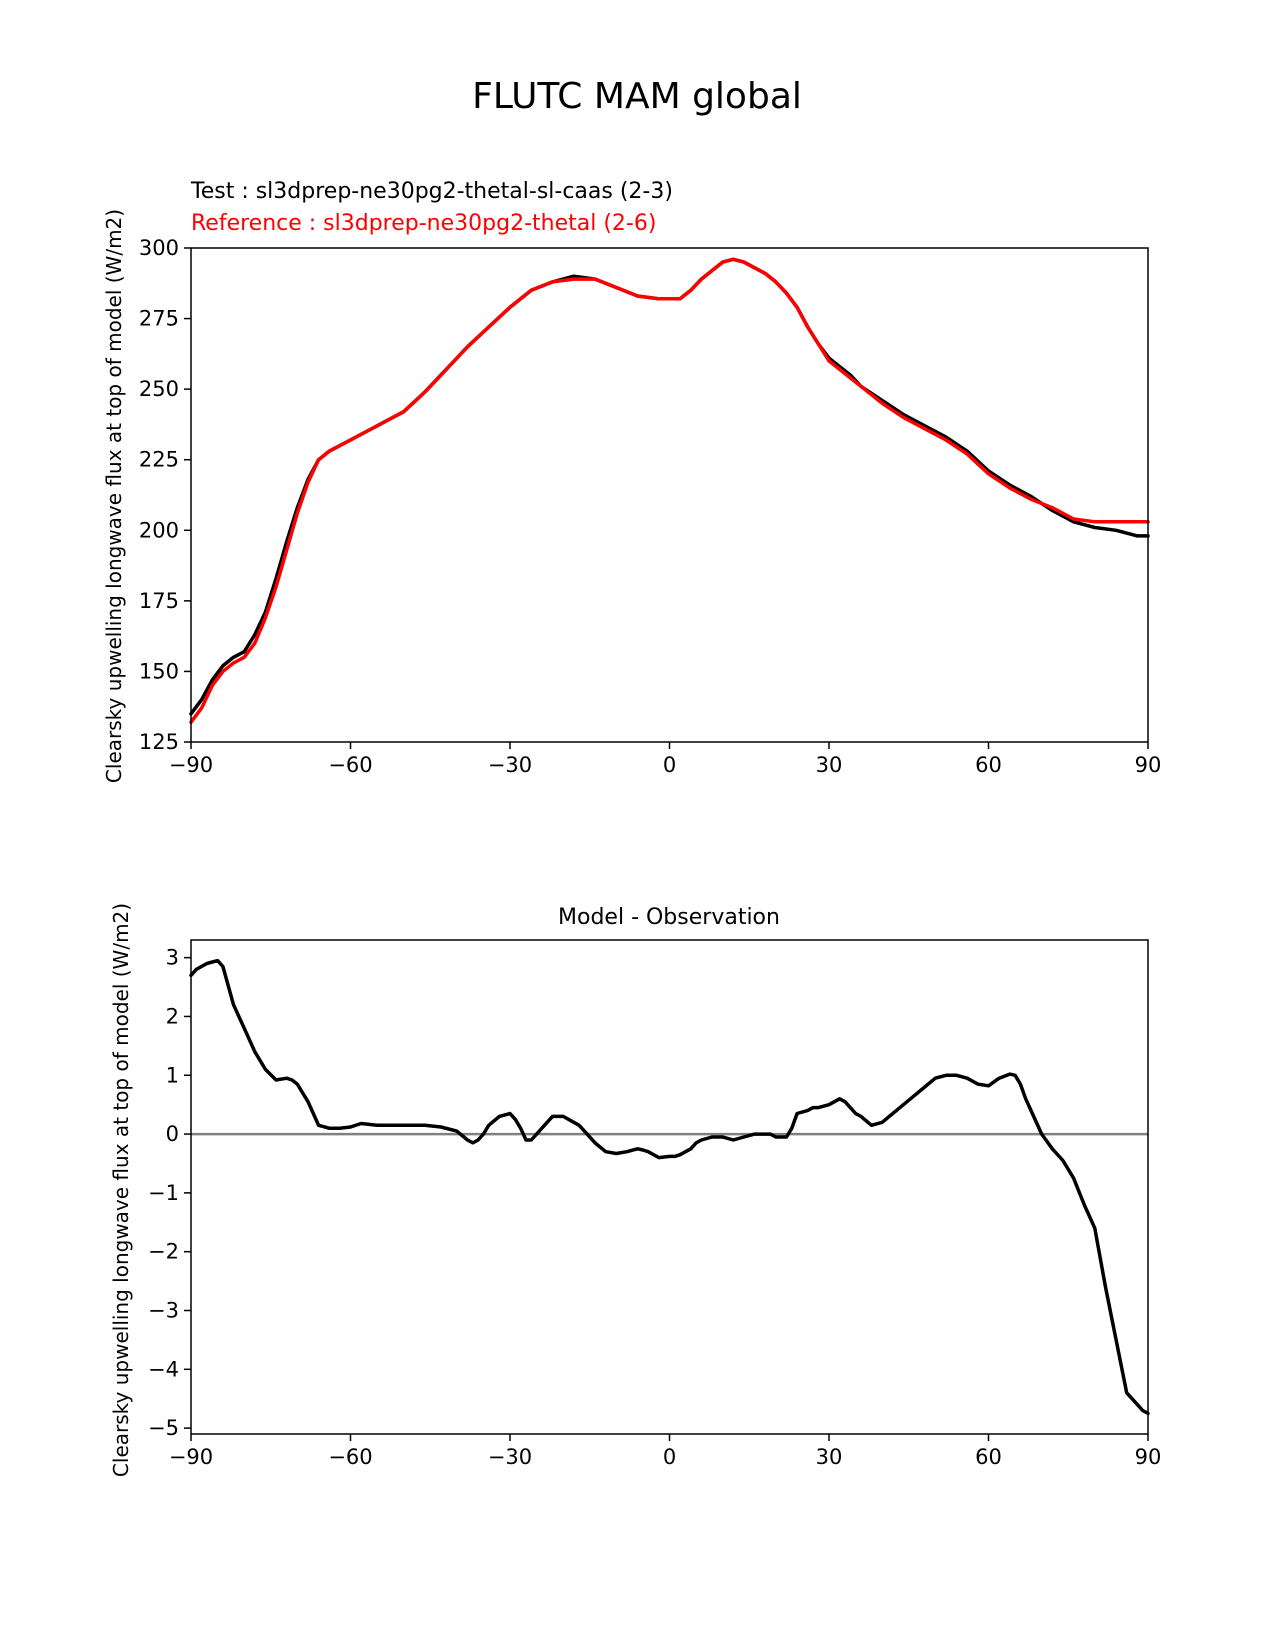  I want to click on bottom-x-tick-label: −60, so click(350, 1457).